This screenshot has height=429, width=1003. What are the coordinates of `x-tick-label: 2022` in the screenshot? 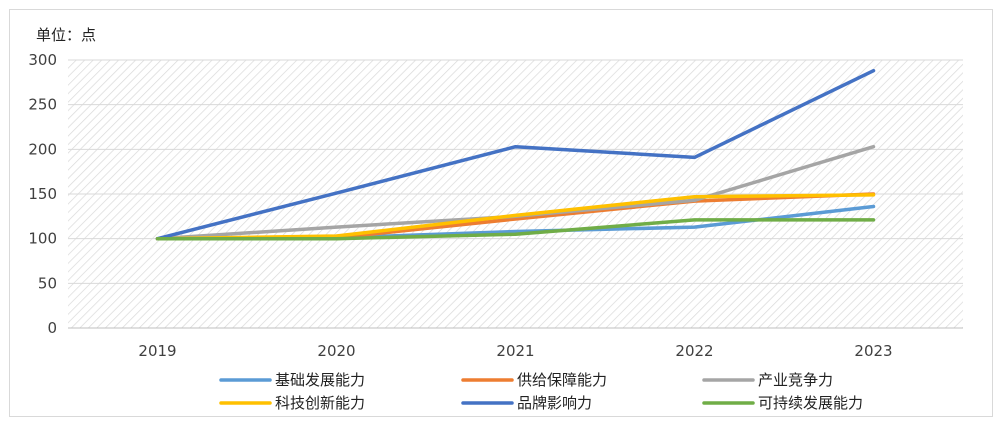 It's located at (694, 351).